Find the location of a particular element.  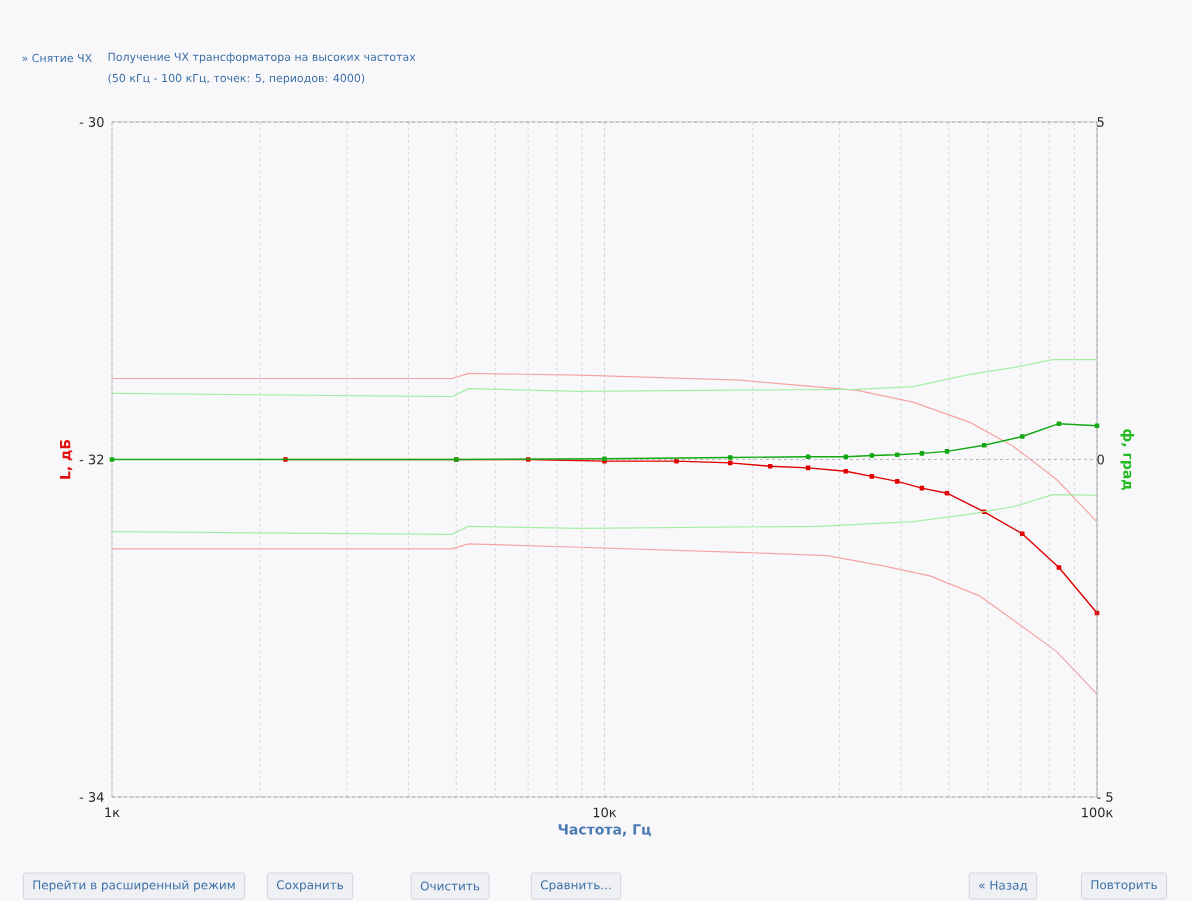

text: Очистить is located at coordinates (450, 886).